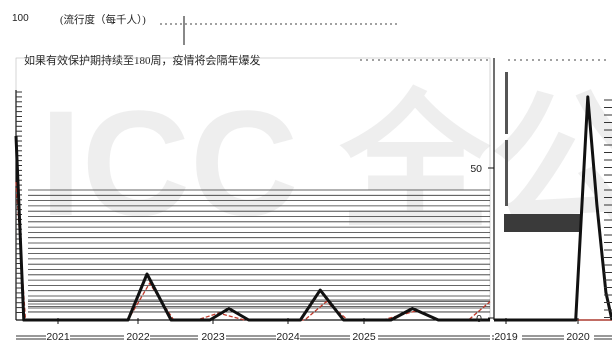  Describe the element at coordinates (506, 337) in the screenshot. I see `right-x-tick-label: 2019` at that location.